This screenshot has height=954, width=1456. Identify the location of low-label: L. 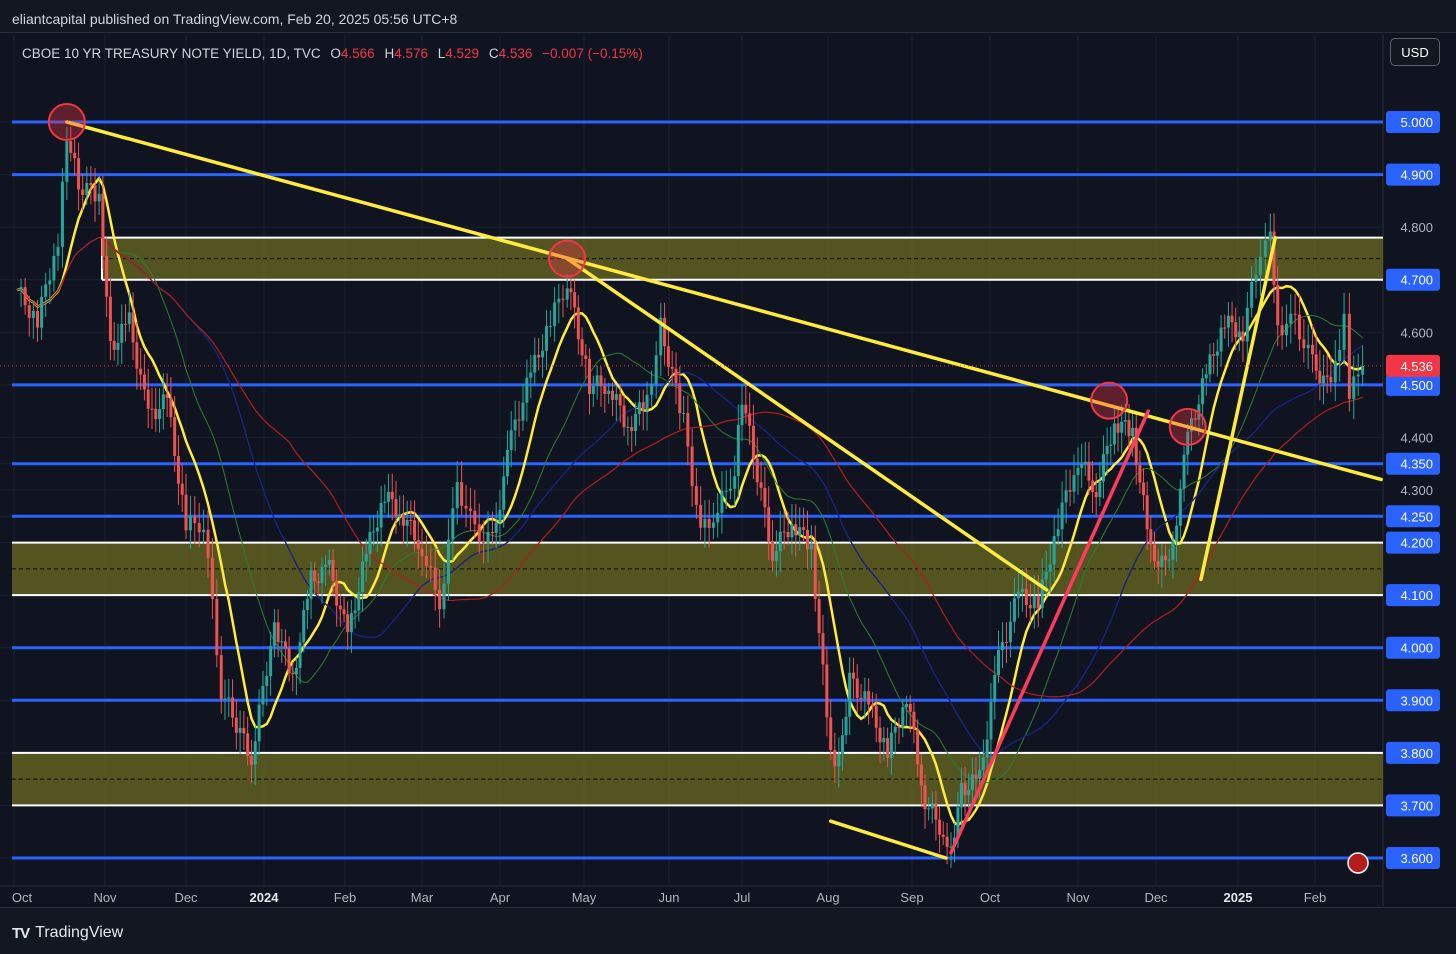
(441, 53).